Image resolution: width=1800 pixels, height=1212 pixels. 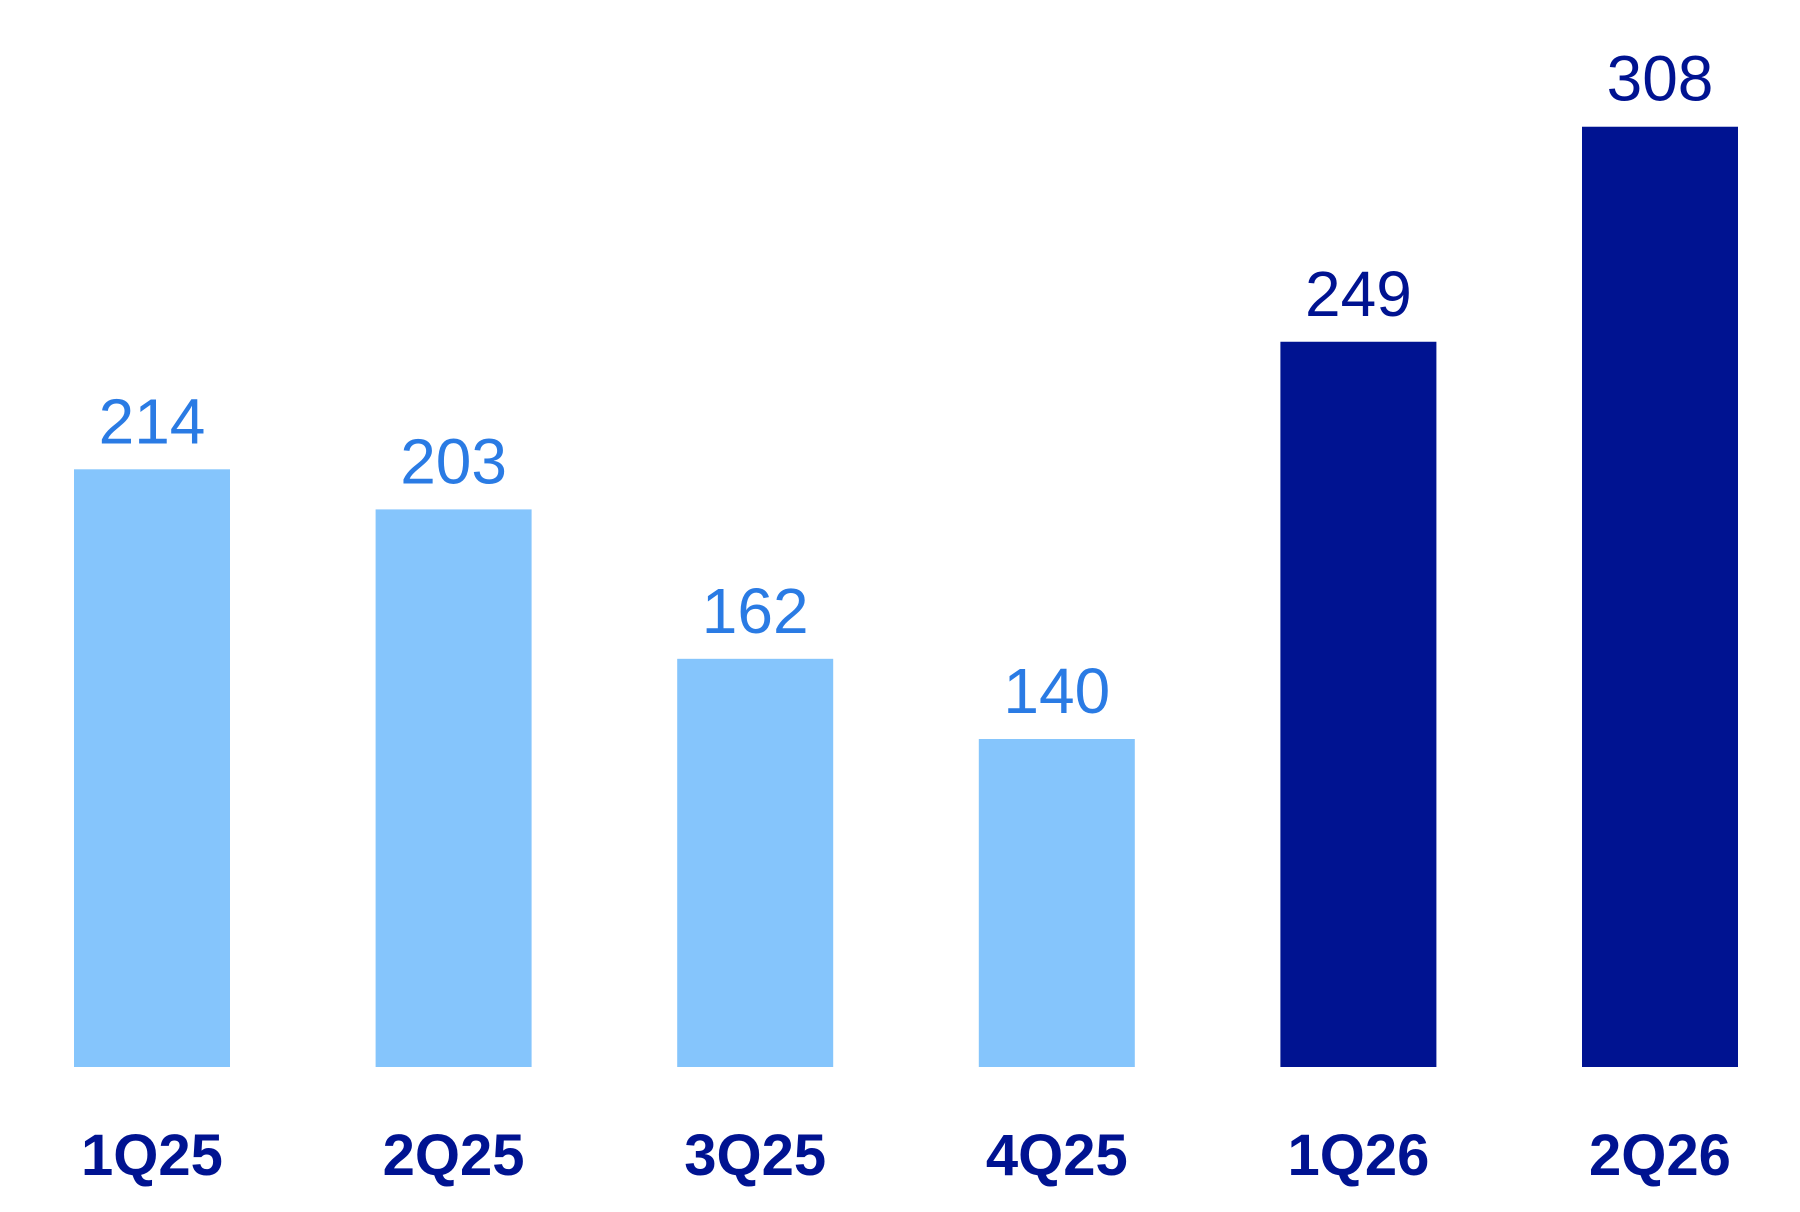 What do you see at coordinates (1056, 691) in the screenshot?
I see `value-label: 140` at bounding box center [1056, 691].